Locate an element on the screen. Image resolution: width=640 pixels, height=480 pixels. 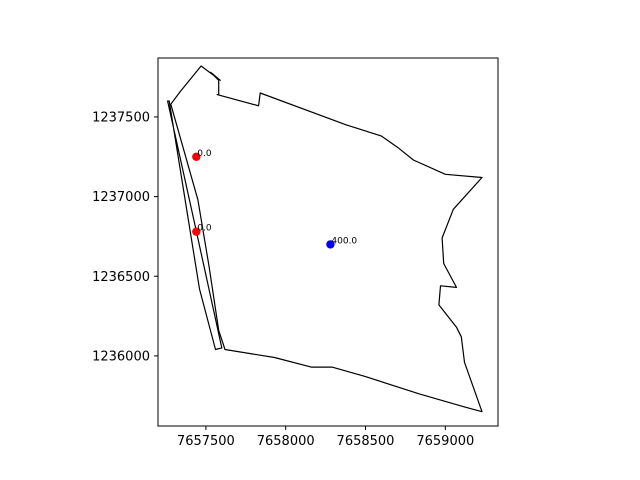
y-tick-label-4: 1237500 is located at coordinates (121, 117).